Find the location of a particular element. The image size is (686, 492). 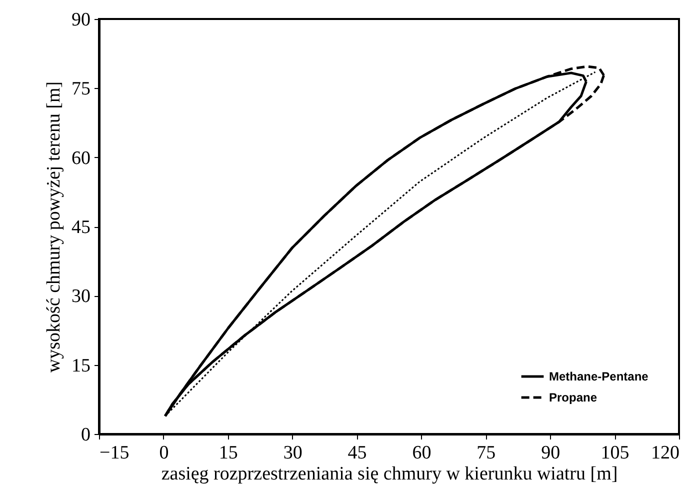

x-tick-label: −15 is located at coordinates (115, 453).